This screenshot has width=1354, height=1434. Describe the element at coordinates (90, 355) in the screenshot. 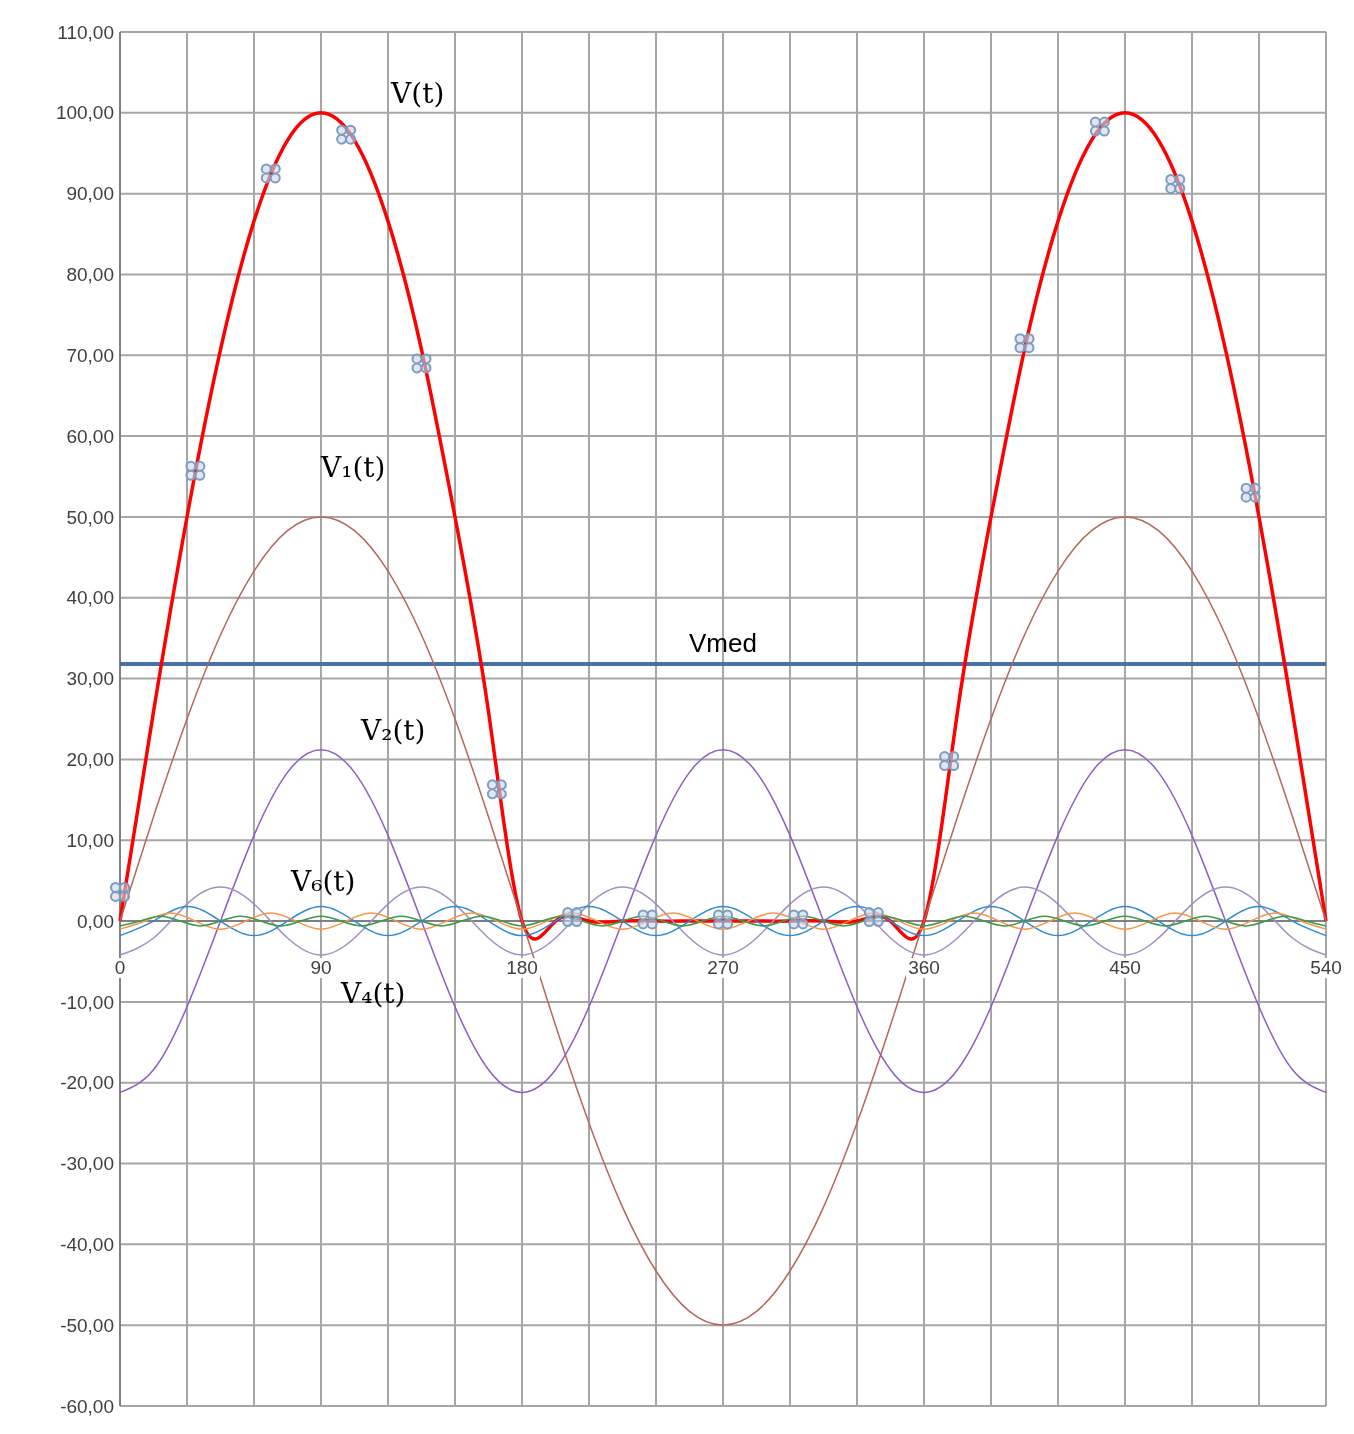

I see `y-tick-label: 70,00` at that location.